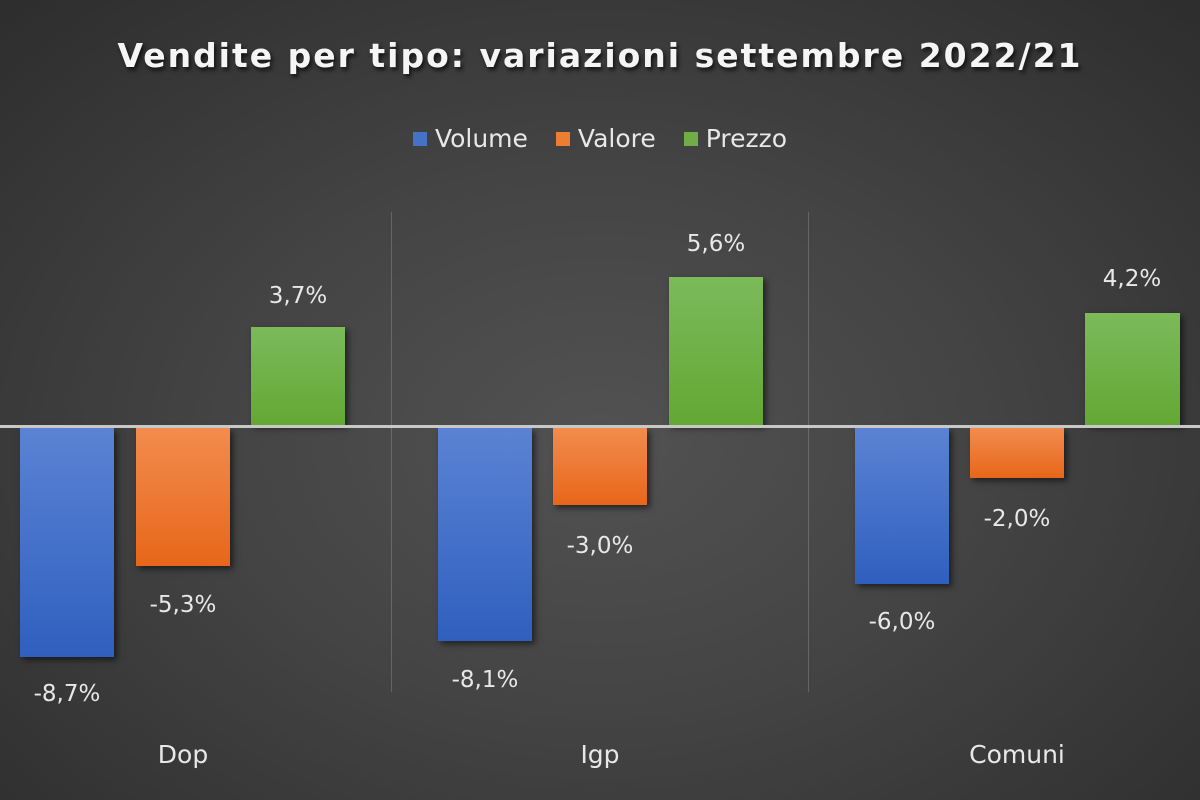 This screenshot has height=800, width=1200. Describe the element at coordinates (562, 138) in the screenshot. I see `legend-swatch-valore` at that location.